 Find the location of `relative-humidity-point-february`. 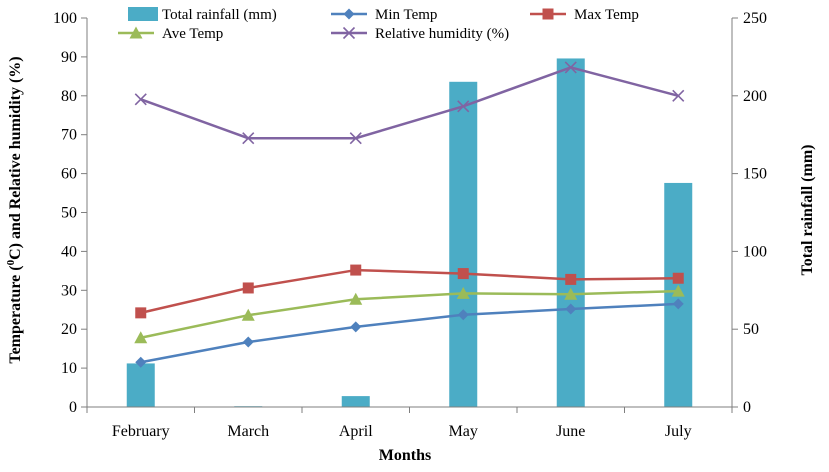

relative-humidity-point-february is located at coordinates (140, 99).